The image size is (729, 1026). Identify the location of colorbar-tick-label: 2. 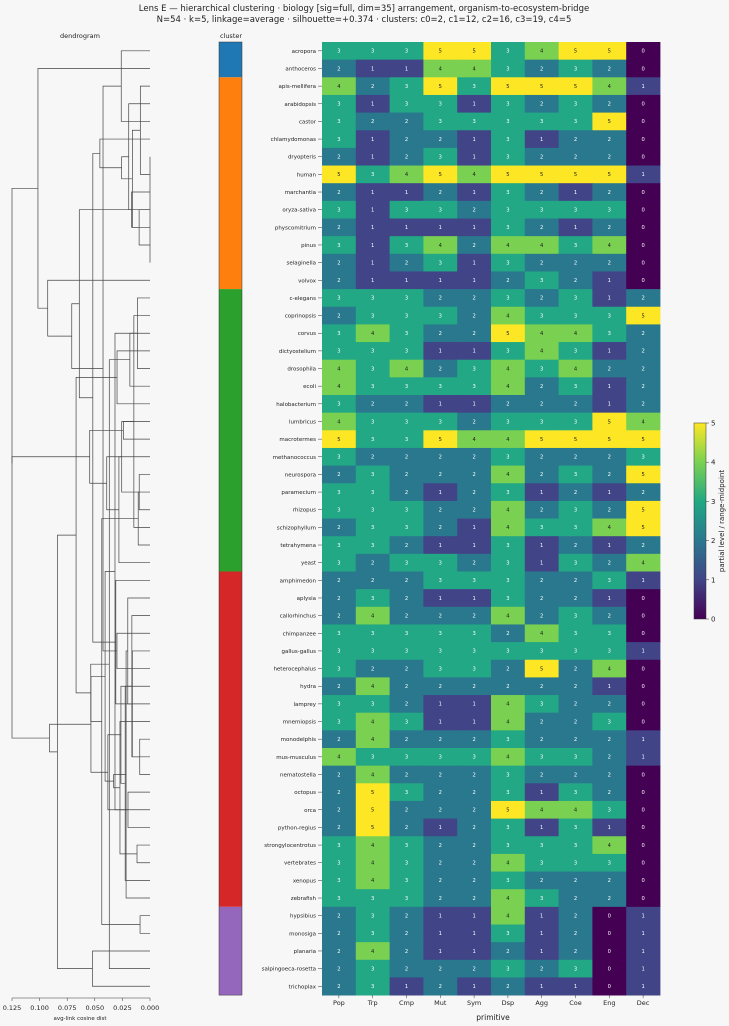
(713, 541).